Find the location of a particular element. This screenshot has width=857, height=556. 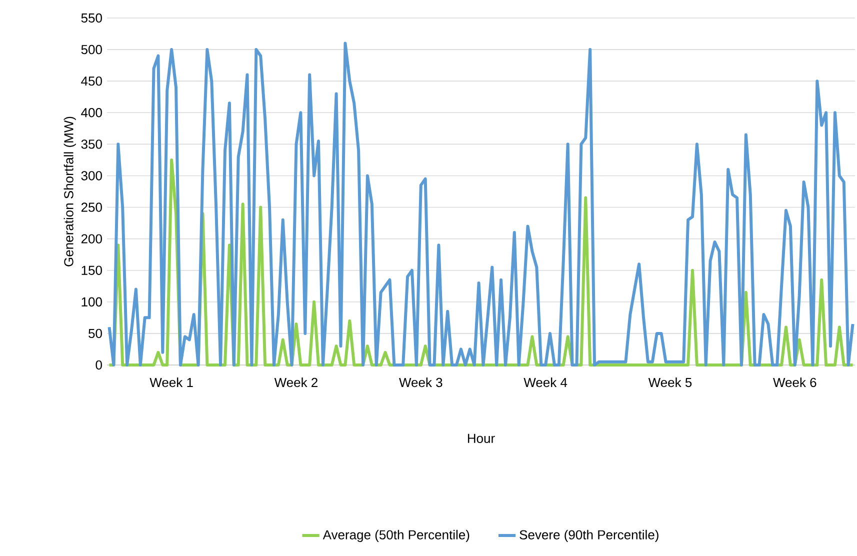

y-tick-label: 150 is located at coordinates (92, 270).